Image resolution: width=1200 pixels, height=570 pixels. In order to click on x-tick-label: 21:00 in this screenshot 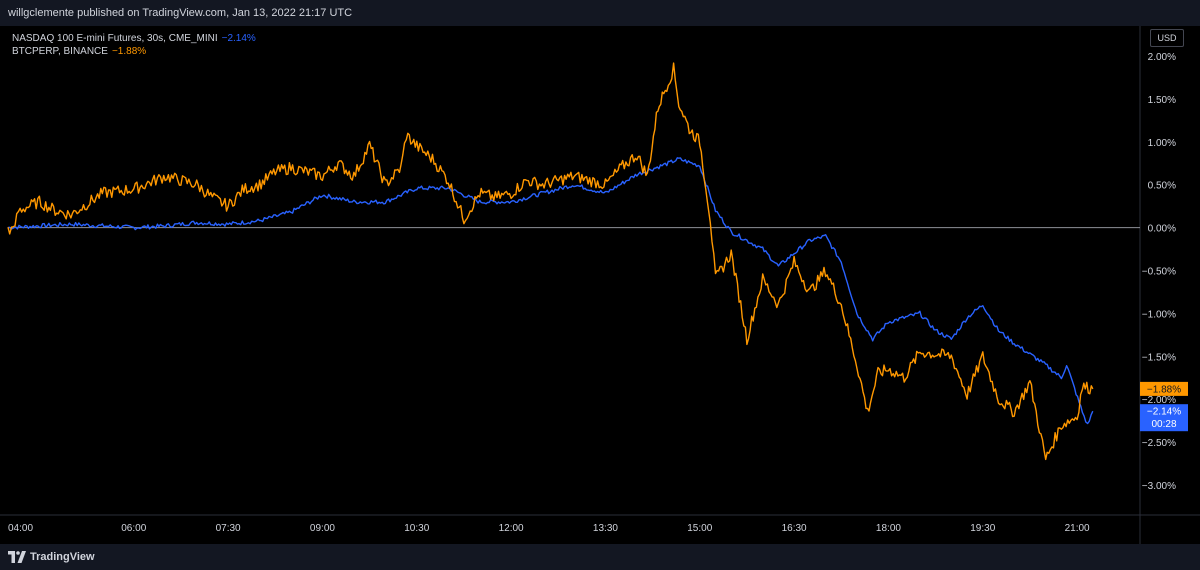, I will do `click(1077, 528)`.